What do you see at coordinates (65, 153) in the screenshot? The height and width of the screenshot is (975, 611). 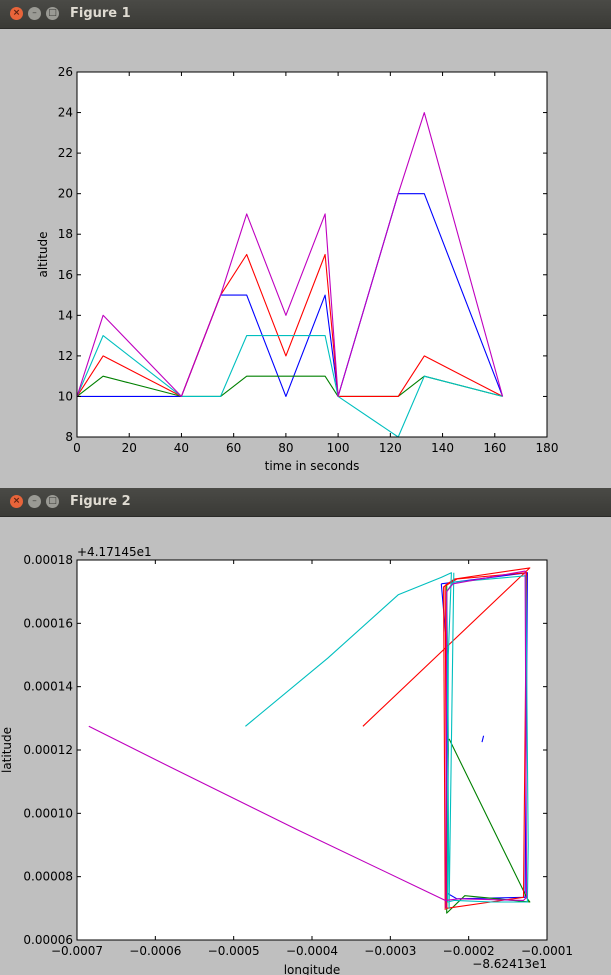 I see `y-tick-label: 22` at bounding box center [65, 153].